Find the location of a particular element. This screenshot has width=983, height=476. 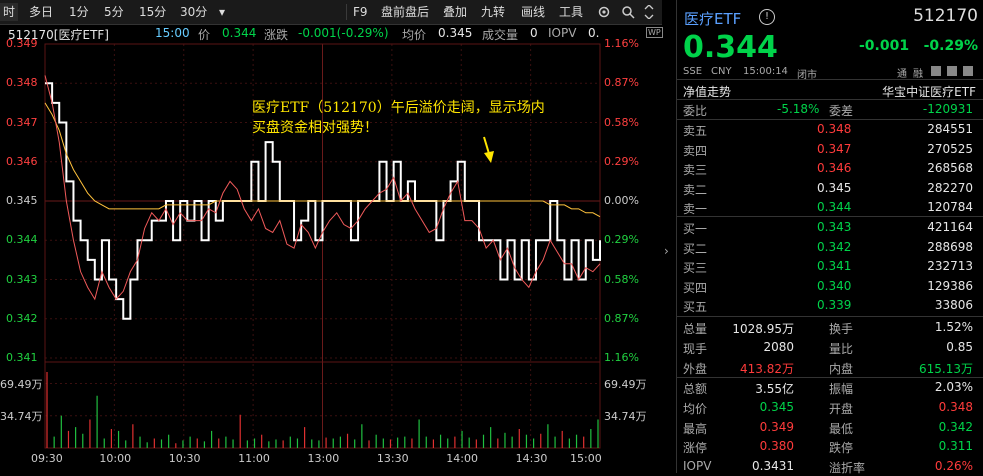

period-more-dropdown: ▾ is located at coordinates (222, 12).